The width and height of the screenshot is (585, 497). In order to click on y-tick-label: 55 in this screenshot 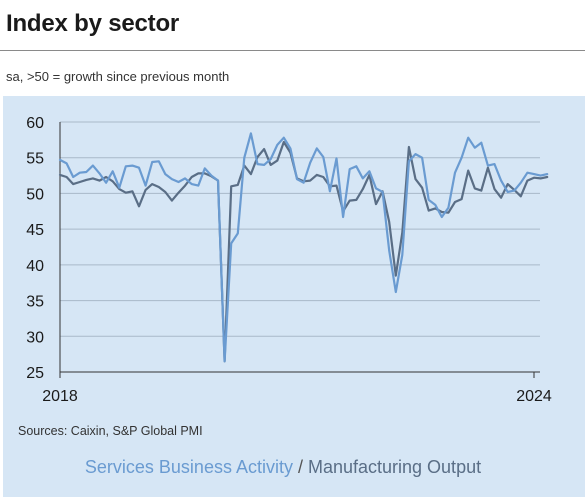, I will do `click(35, 159)`.